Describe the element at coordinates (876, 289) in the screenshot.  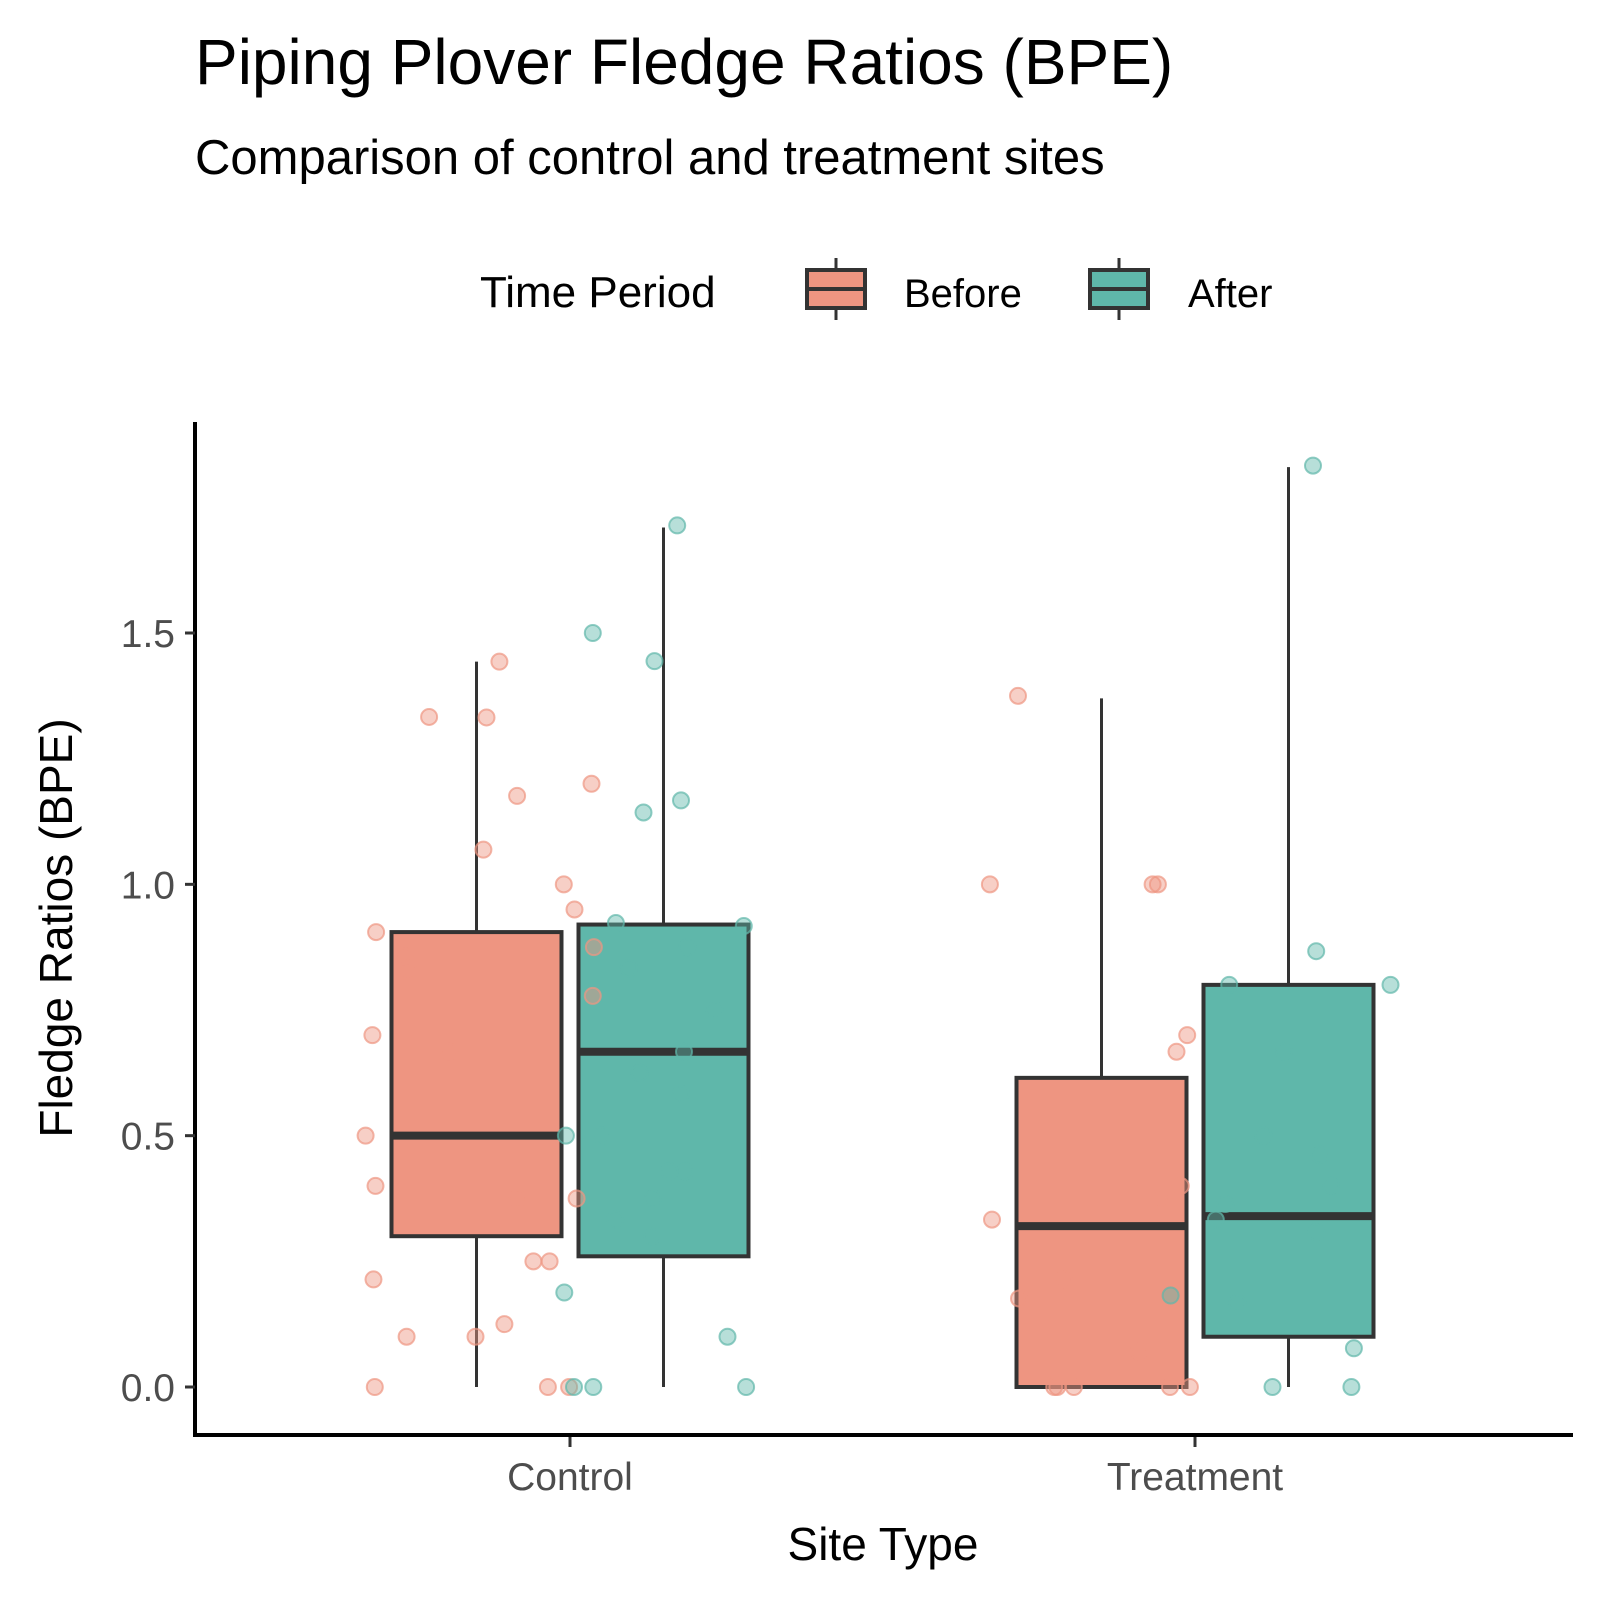
I see `legend: Time Period Before After` at that location.